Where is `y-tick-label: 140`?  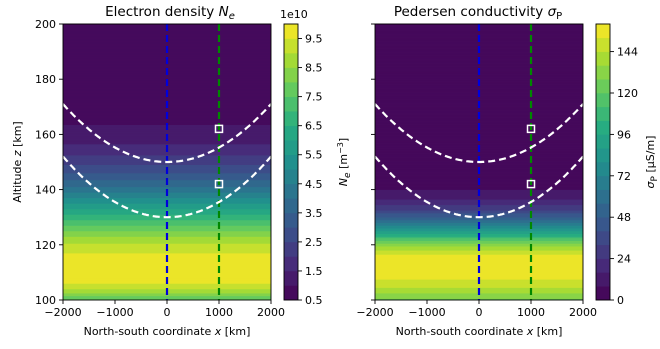
y-tick-label: 140 is located at coordinates (45, 190).